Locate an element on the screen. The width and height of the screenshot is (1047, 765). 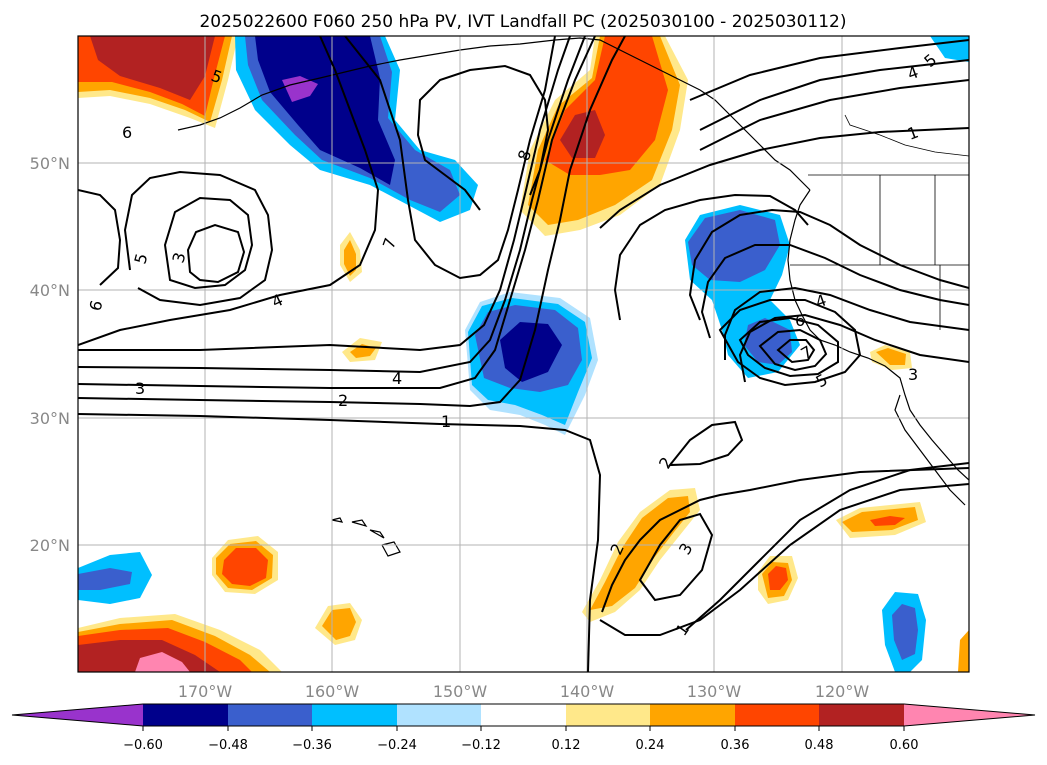
contour-3-loop is located at coordinates (676, 557).